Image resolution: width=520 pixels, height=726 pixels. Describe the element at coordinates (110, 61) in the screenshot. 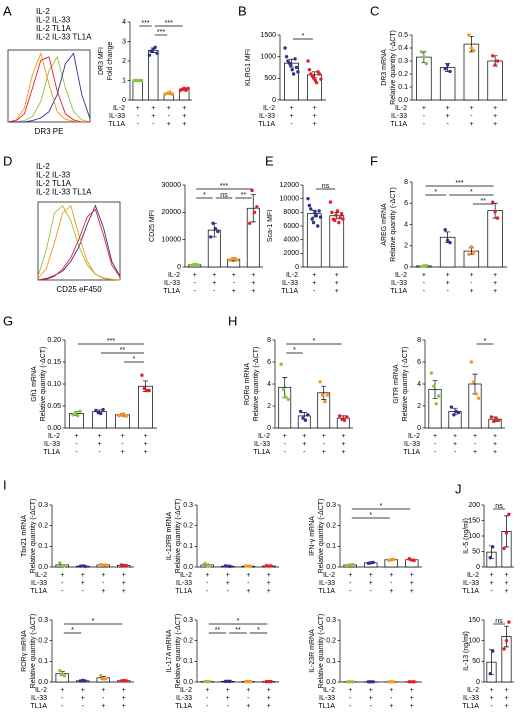

I see `y-axis-label: Fold change` at that location.